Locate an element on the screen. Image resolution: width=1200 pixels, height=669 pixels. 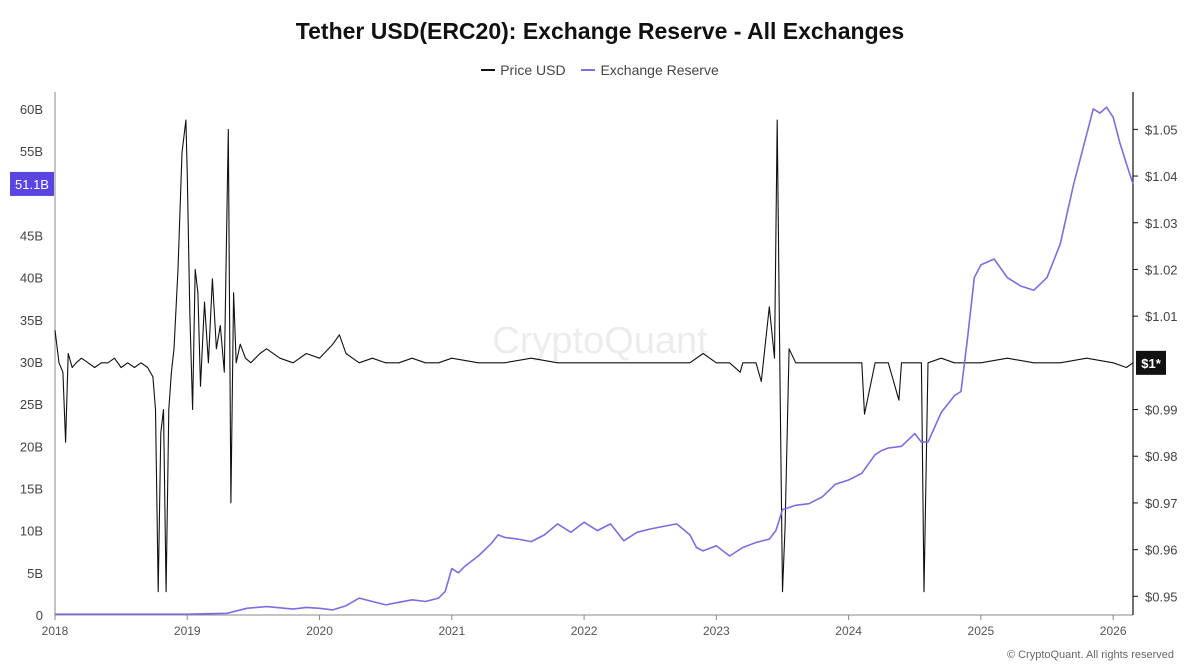
y-left-tick-label: 30B is located at coordinates (31, 362).